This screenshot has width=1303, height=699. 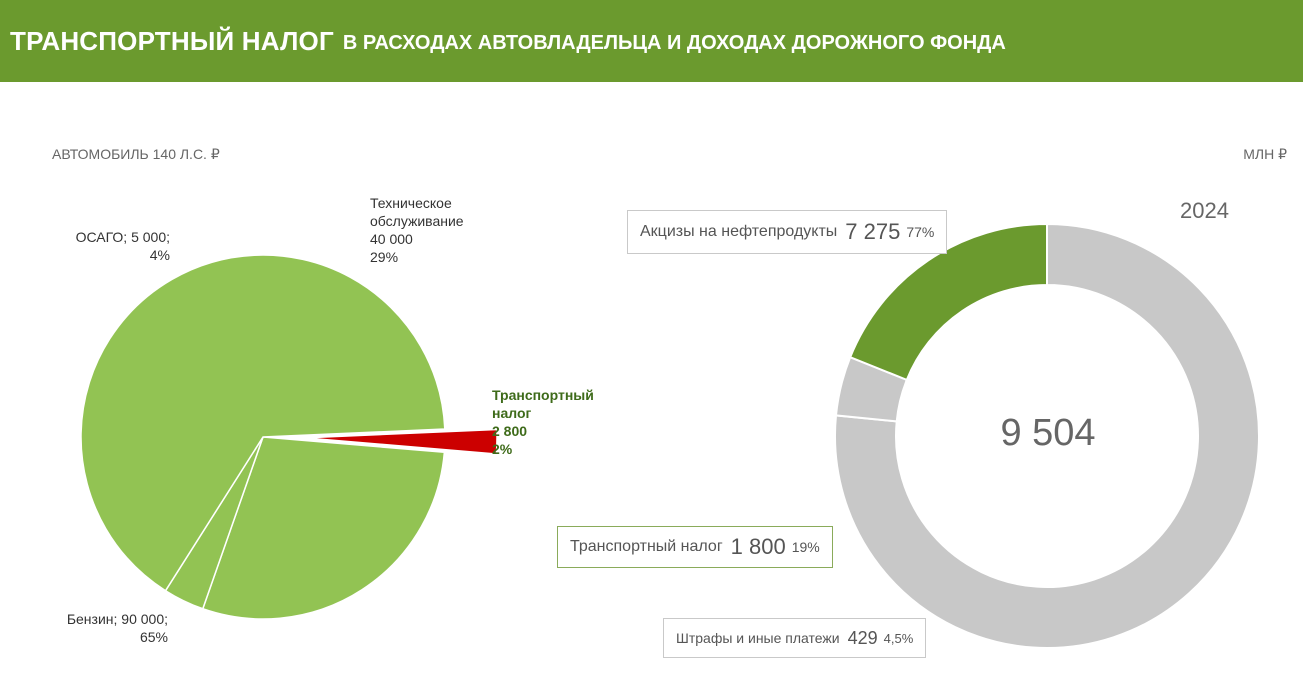 What do you see at coordinates (948, 302) in the screenshot?
I see `donut-segment-transport-tax` at bounding box center [948, 302].